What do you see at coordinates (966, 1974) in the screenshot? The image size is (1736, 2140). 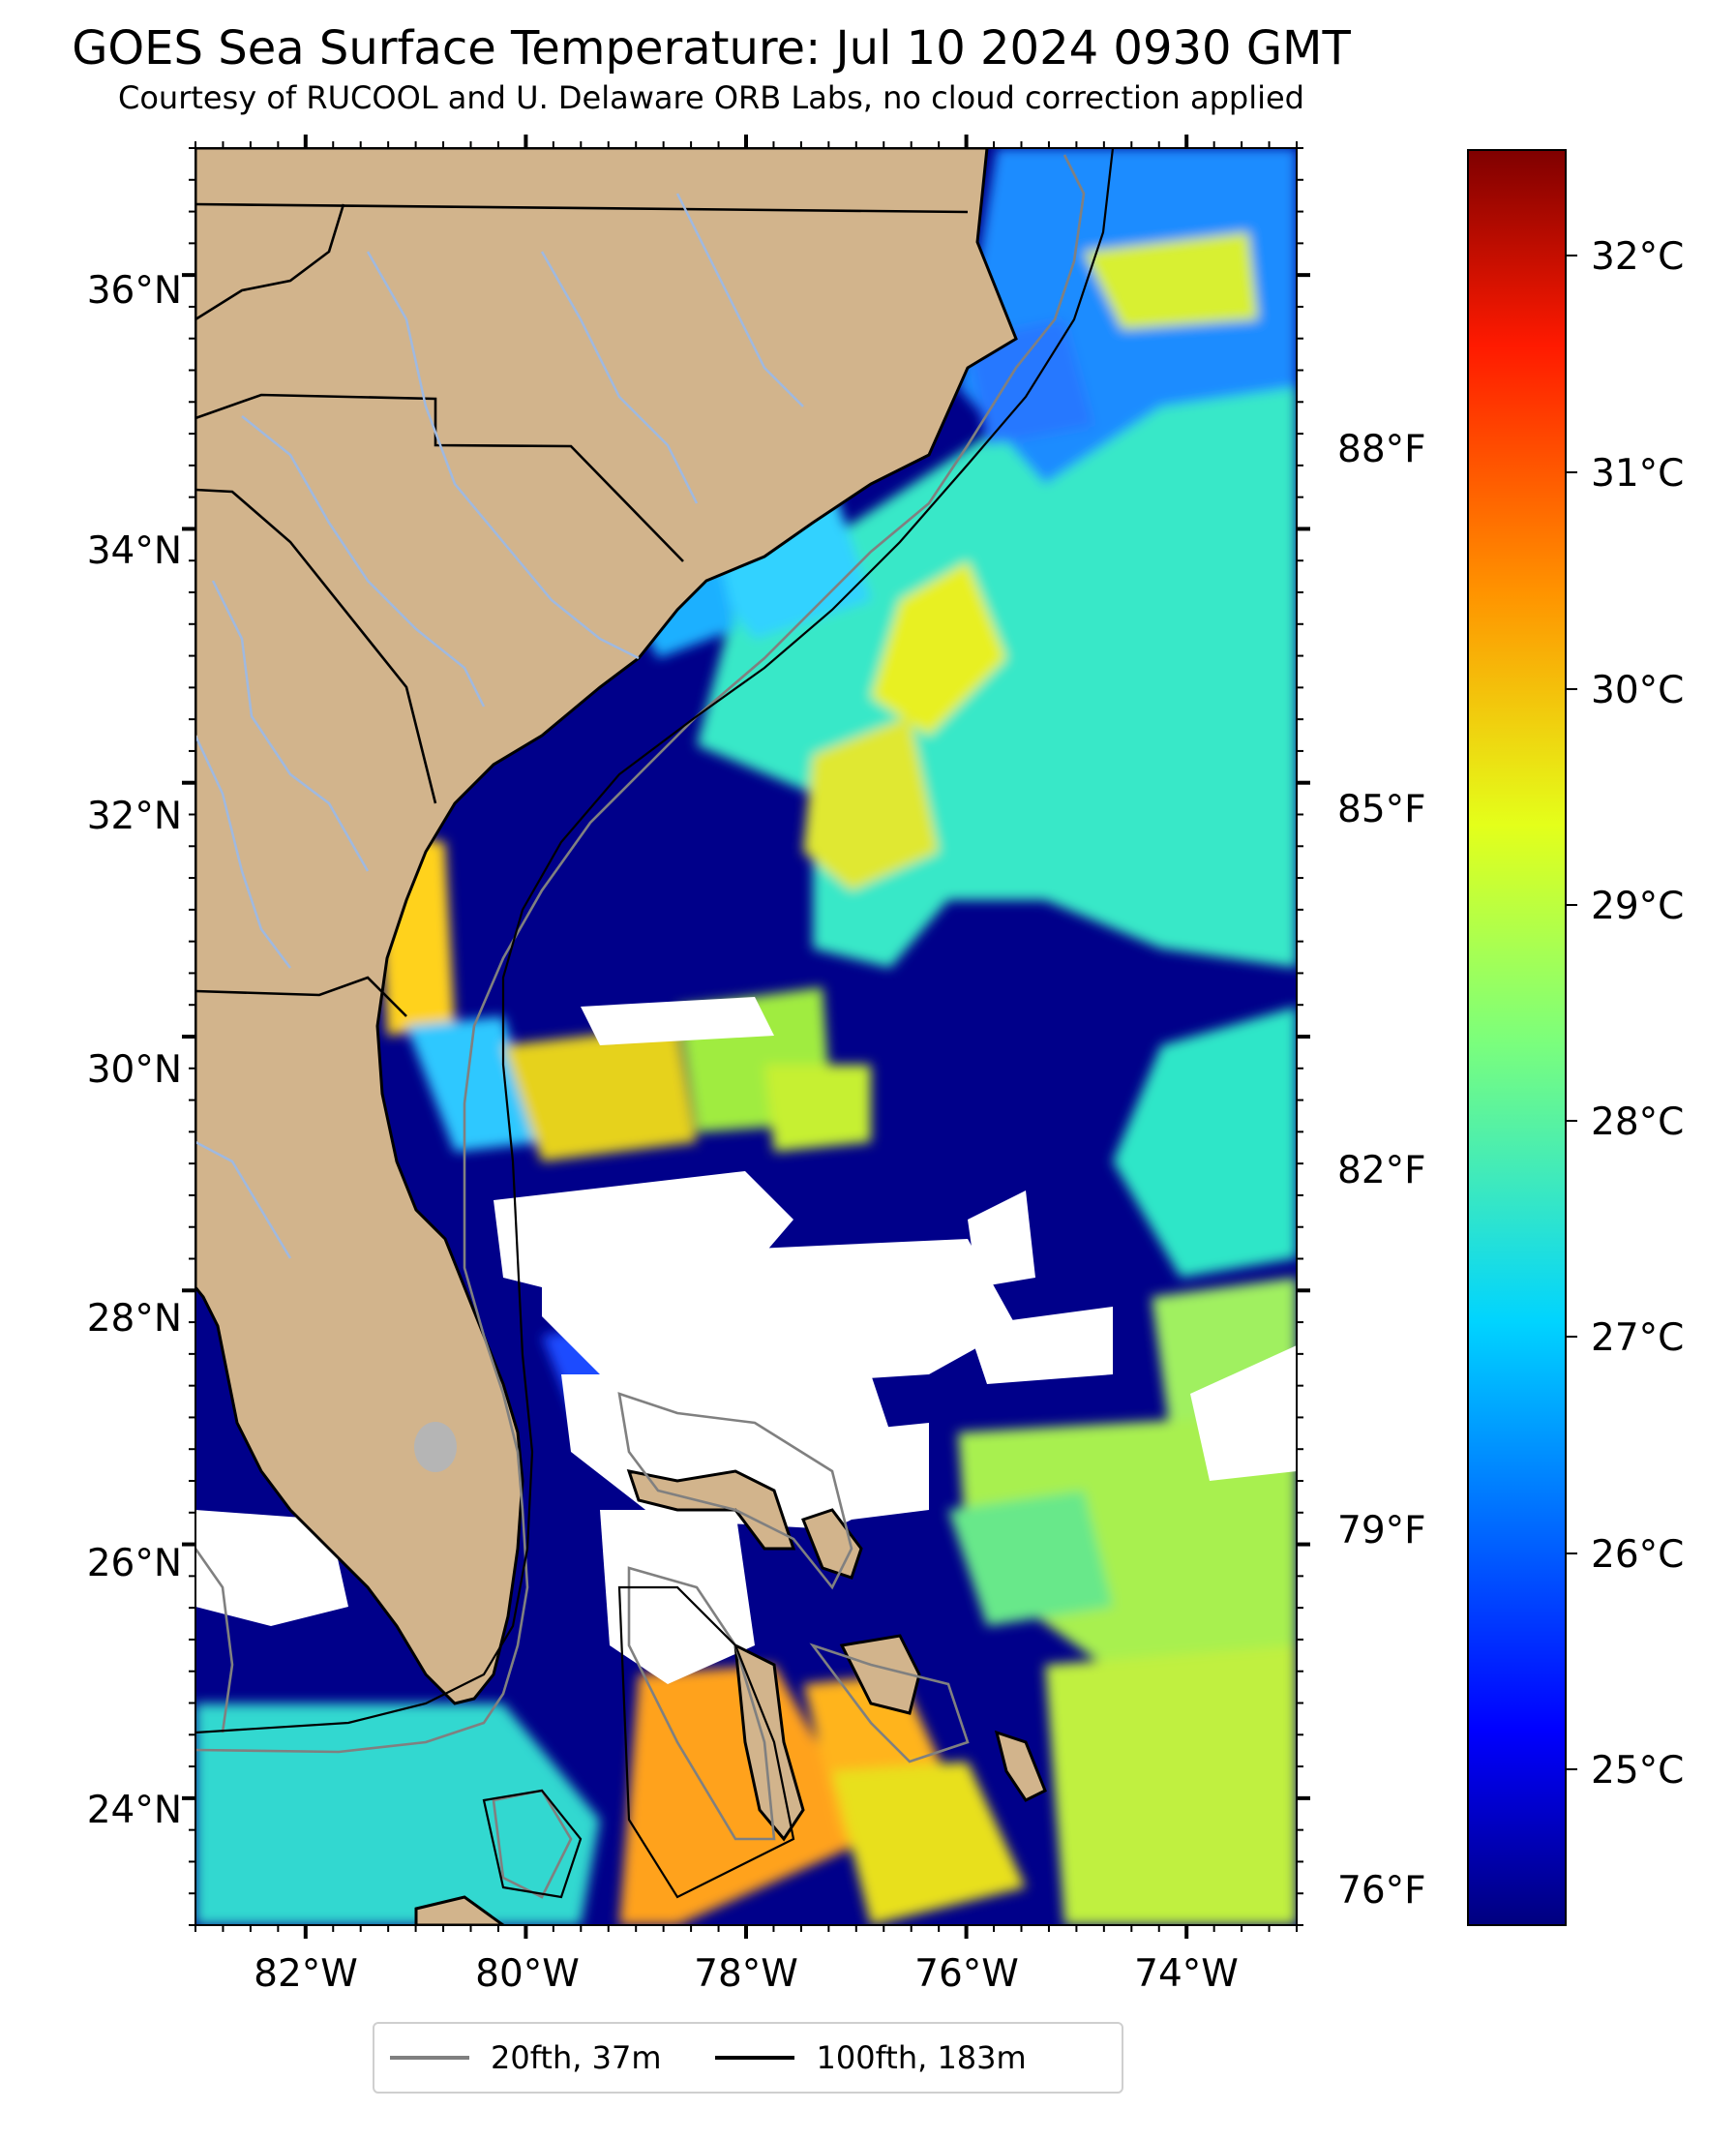 I see `x-tick-label: 76°W` at bounding box center [966, 1974].